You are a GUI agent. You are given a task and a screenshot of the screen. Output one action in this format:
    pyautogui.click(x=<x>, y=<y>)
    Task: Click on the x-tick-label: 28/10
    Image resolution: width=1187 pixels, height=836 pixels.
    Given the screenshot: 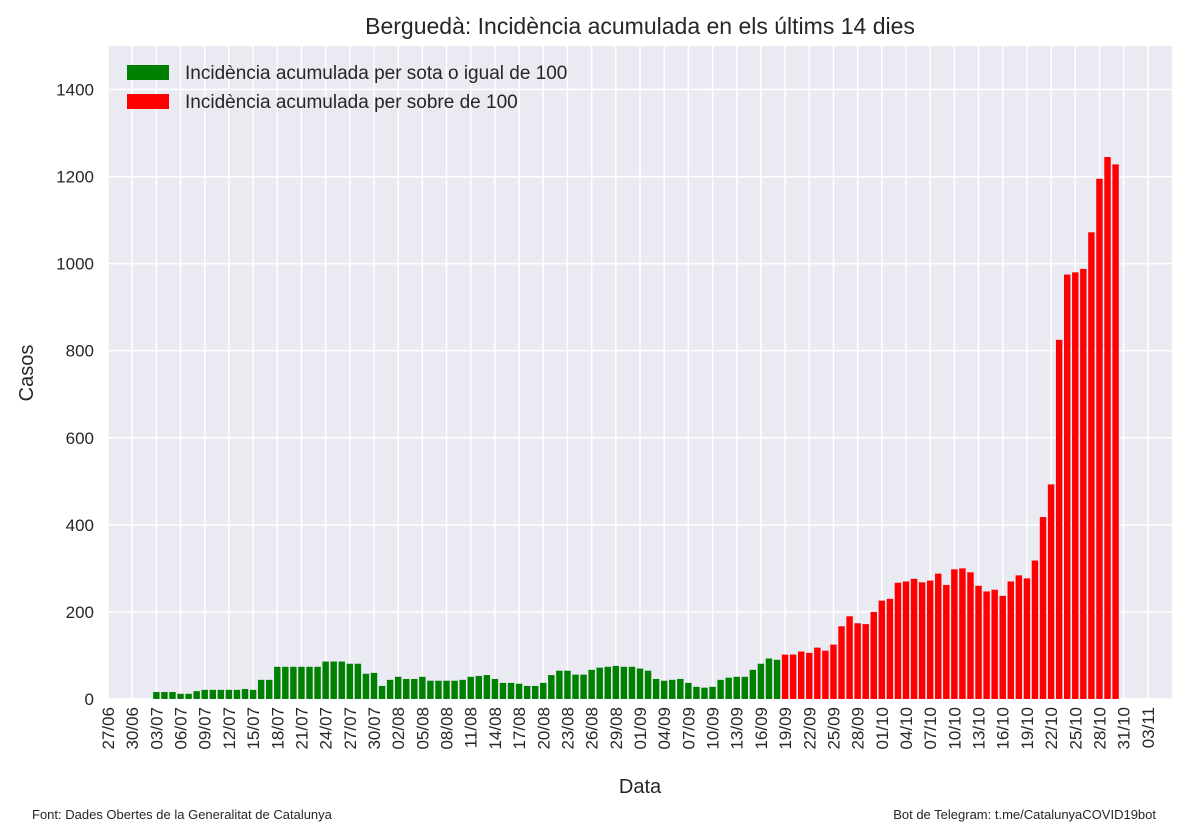 What is the action you would take?
    pyautogui.click(x=1099, y=728)
    